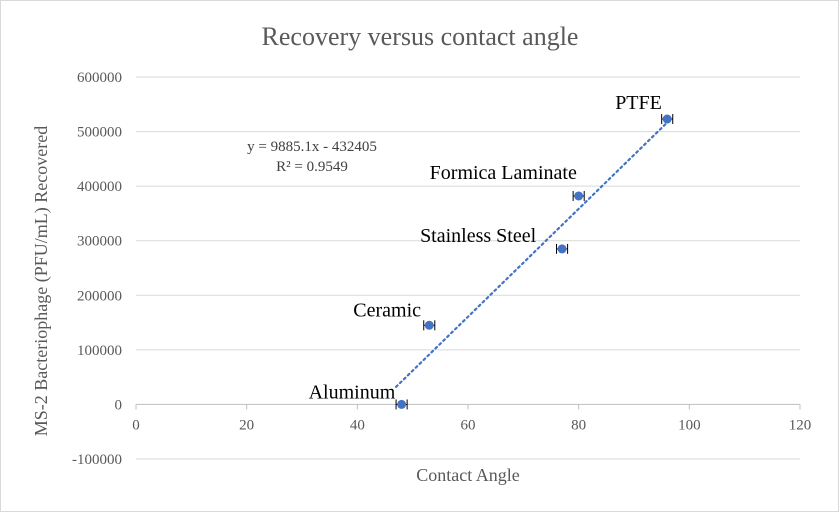 The width and height of the screenshot is (839, 513). Describe the element at coordinates (119, 405) in the screenshot. I see `y-tick-label: 0` at that location.